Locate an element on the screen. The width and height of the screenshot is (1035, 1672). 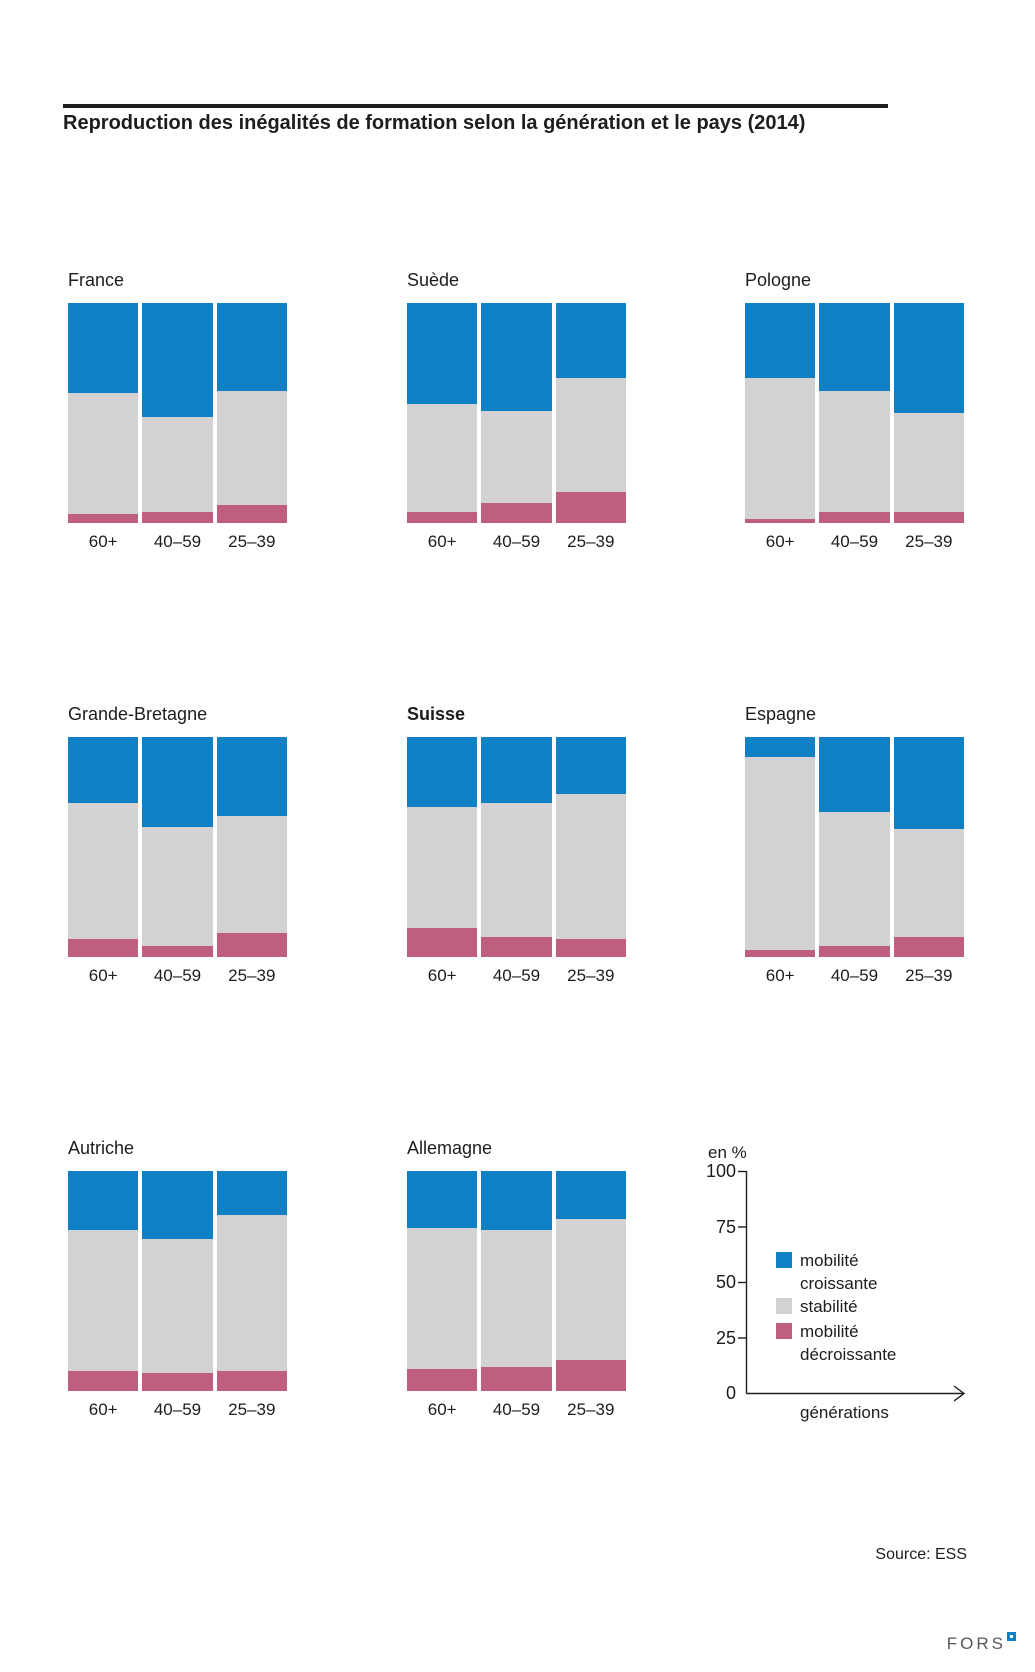
legend-swatch-mobilite-decroissante is located at coordinates (784, 1331).